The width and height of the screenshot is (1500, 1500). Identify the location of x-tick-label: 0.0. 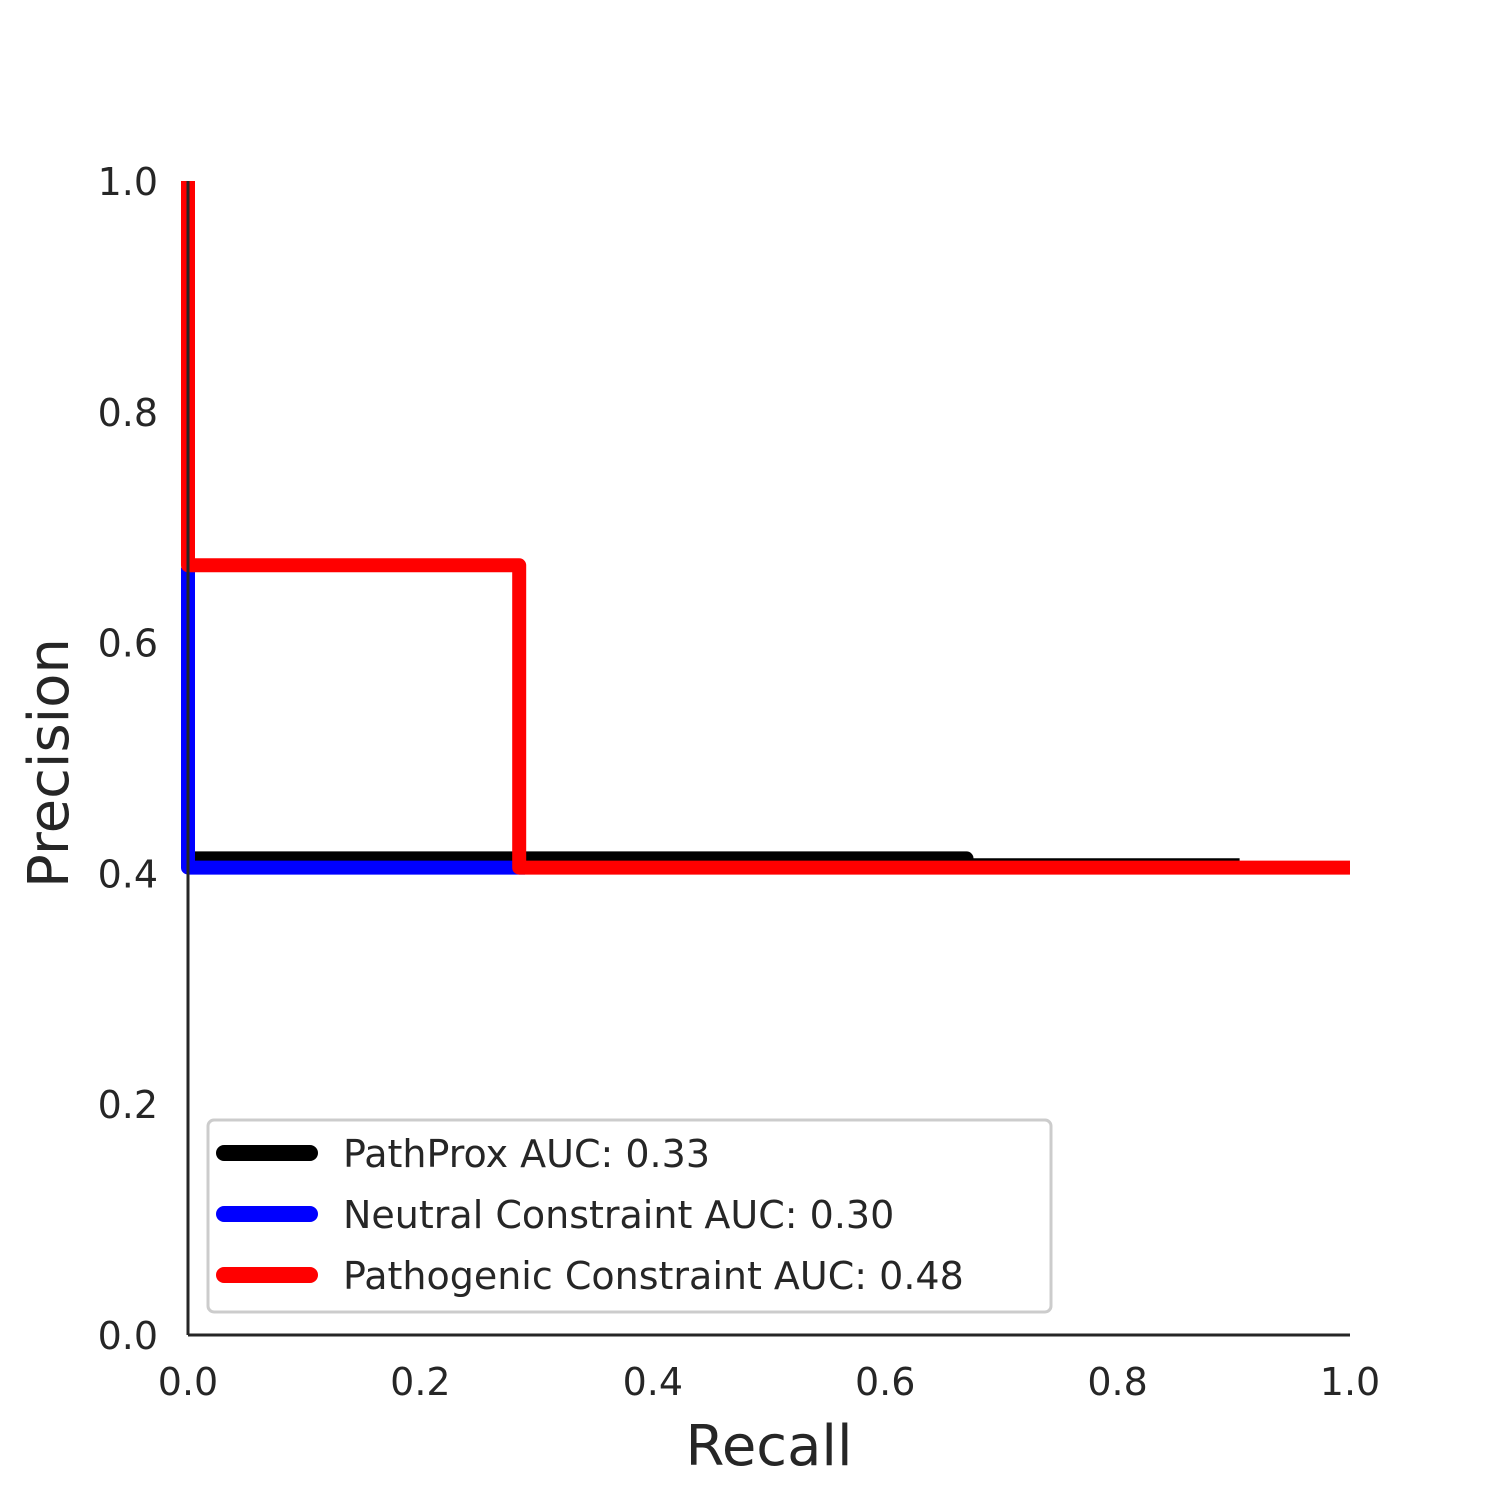
(188, 1382).